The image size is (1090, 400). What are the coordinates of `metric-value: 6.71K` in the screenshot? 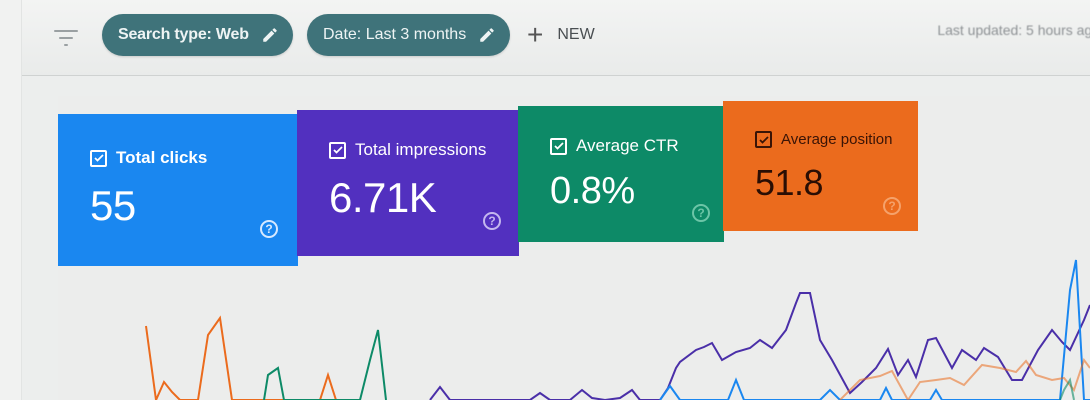 It's located at (383, 197).